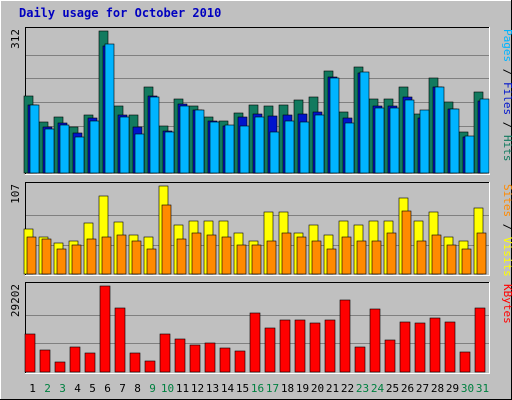 Image resolution: width=512 pixels, height=400 pixels. I want to click on panel-max-label: 312, so click(15, 39).